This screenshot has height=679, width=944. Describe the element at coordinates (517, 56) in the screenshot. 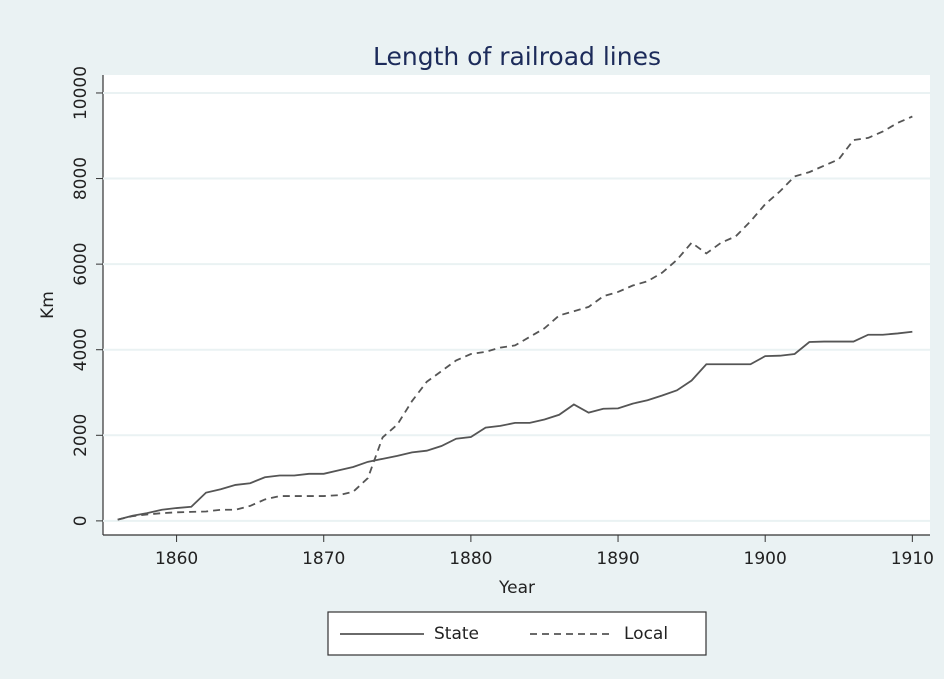

I see `chart-title: Length of railroad lines` at that location.